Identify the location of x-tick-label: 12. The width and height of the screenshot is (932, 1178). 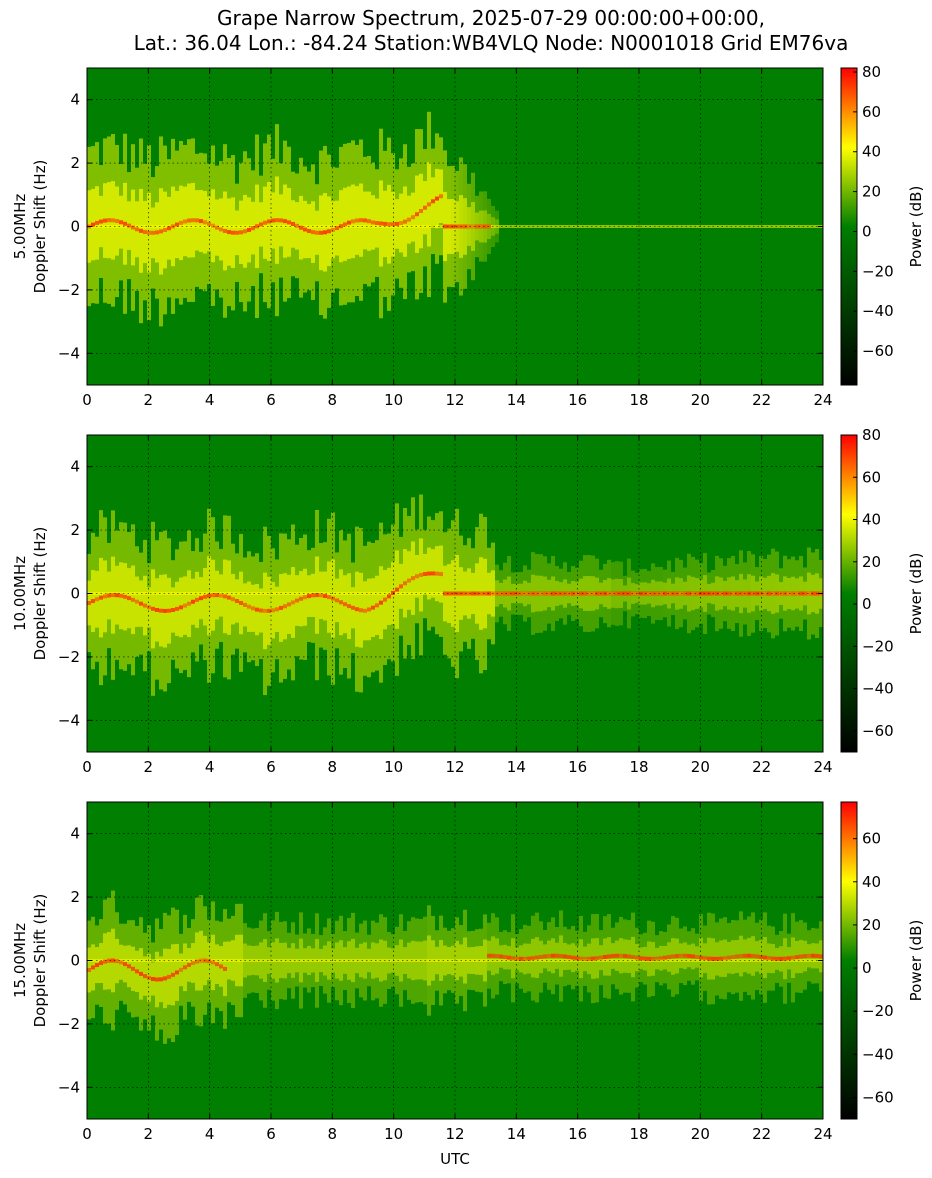
(454, 400).